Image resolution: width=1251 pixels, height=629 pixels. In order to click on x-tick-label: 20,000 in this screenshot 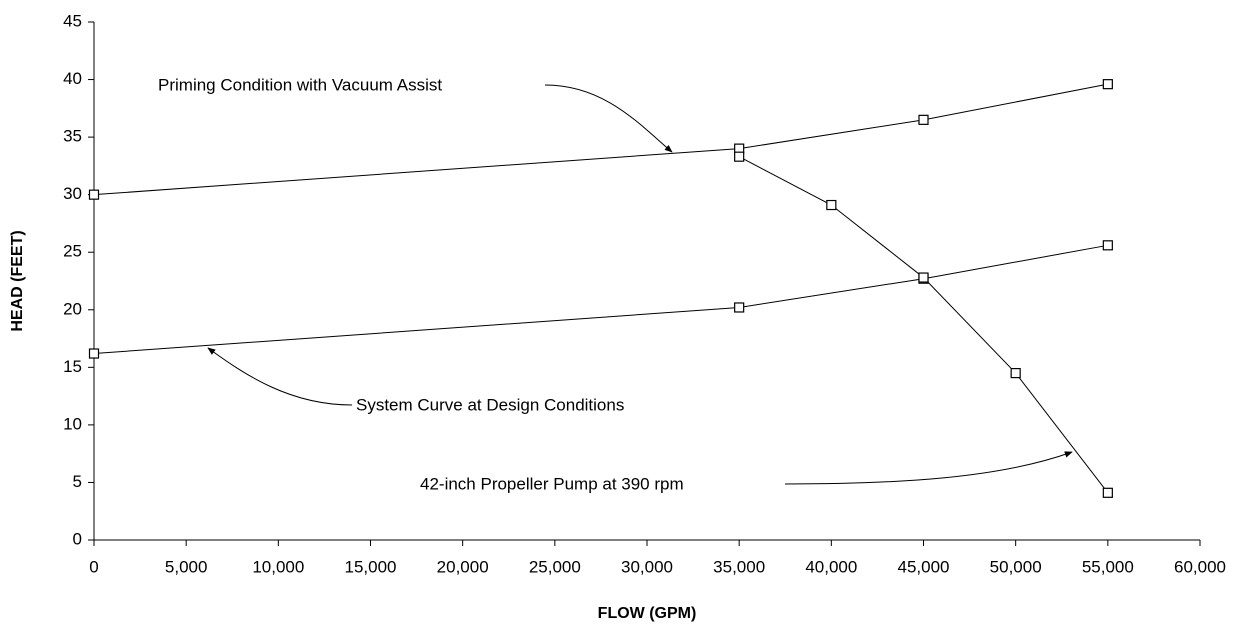, I will do `click(463, 566)`.